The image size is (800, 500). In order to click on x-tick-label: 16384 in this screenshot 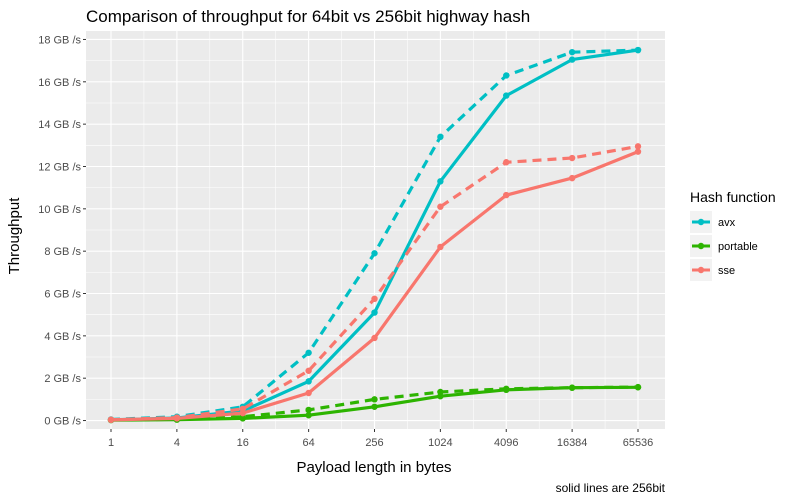, I will do `click(572, 443)`.